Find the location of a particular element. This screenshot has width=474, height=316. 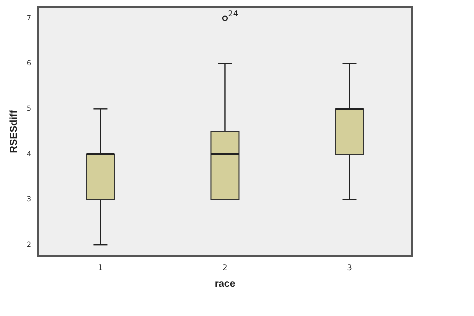

annotation: 24 is located at coordinates (233, 14).